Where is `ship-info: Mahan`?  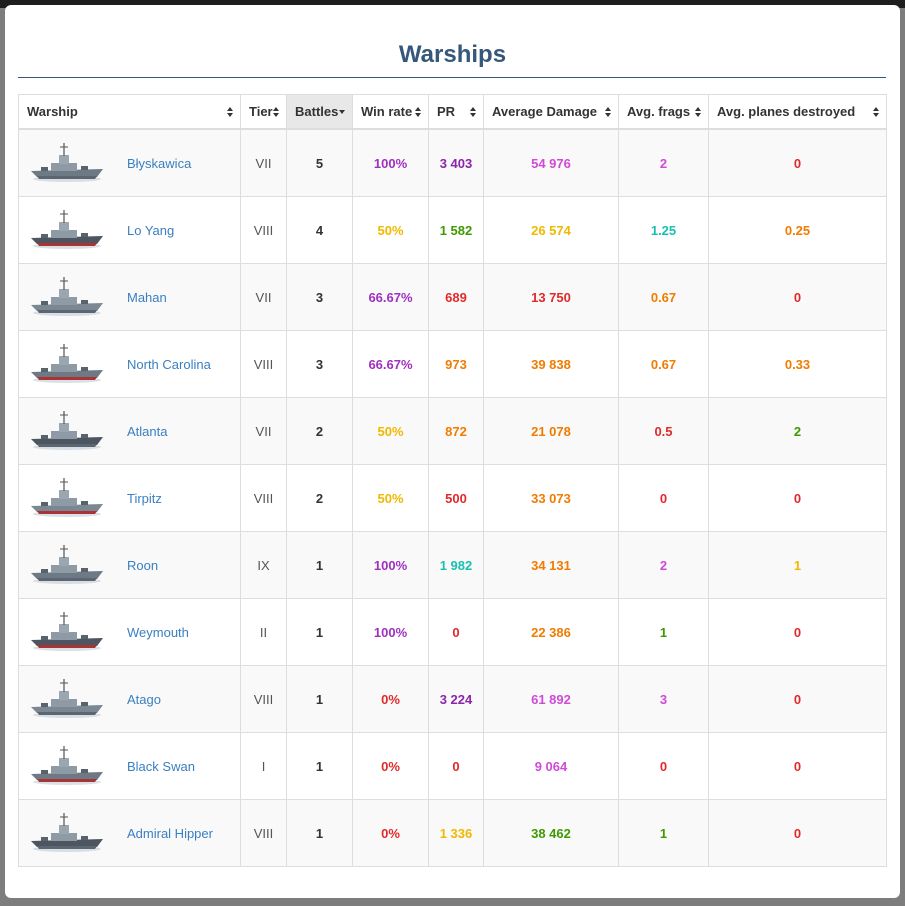 ship-info: Mahan is located at coordinates (129, 297).